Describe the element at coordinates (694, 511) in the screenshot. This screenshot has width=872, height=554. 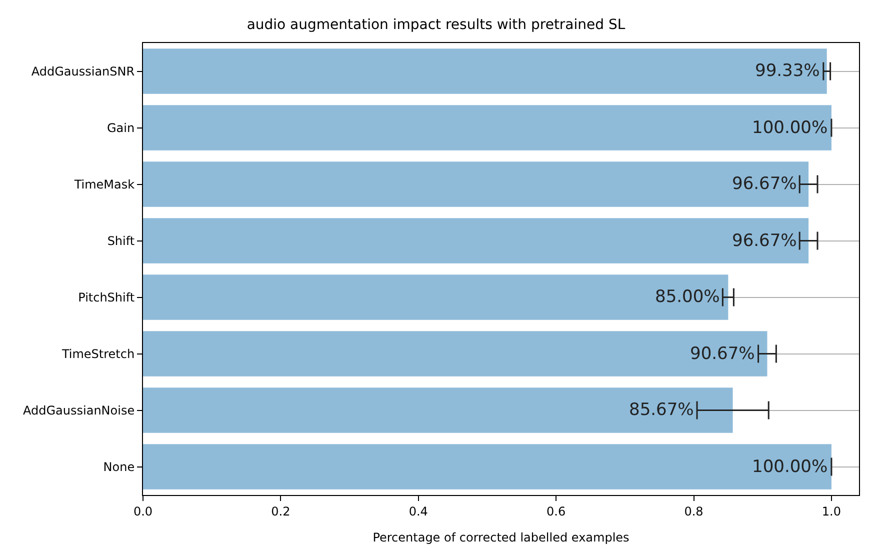
I see `x-tick-label: 0.8` at that location.